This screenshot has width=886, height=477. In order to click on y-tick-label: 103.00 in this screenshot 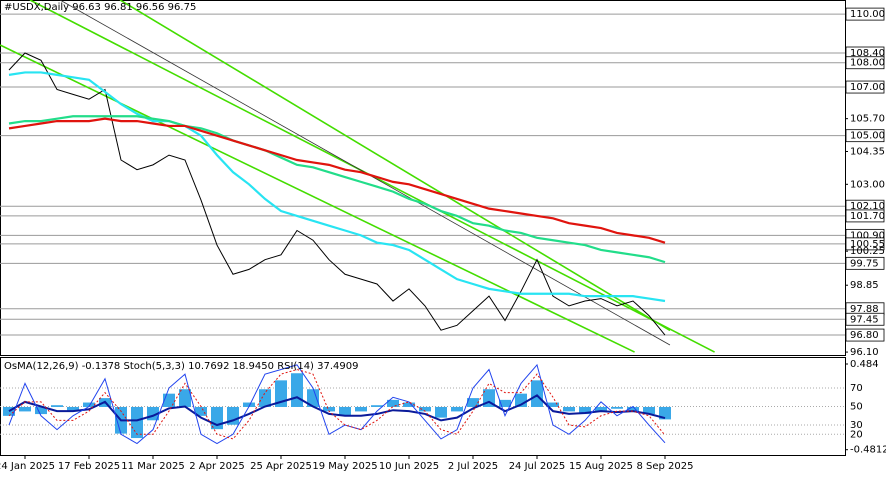, I will do `click(867, 184)`.